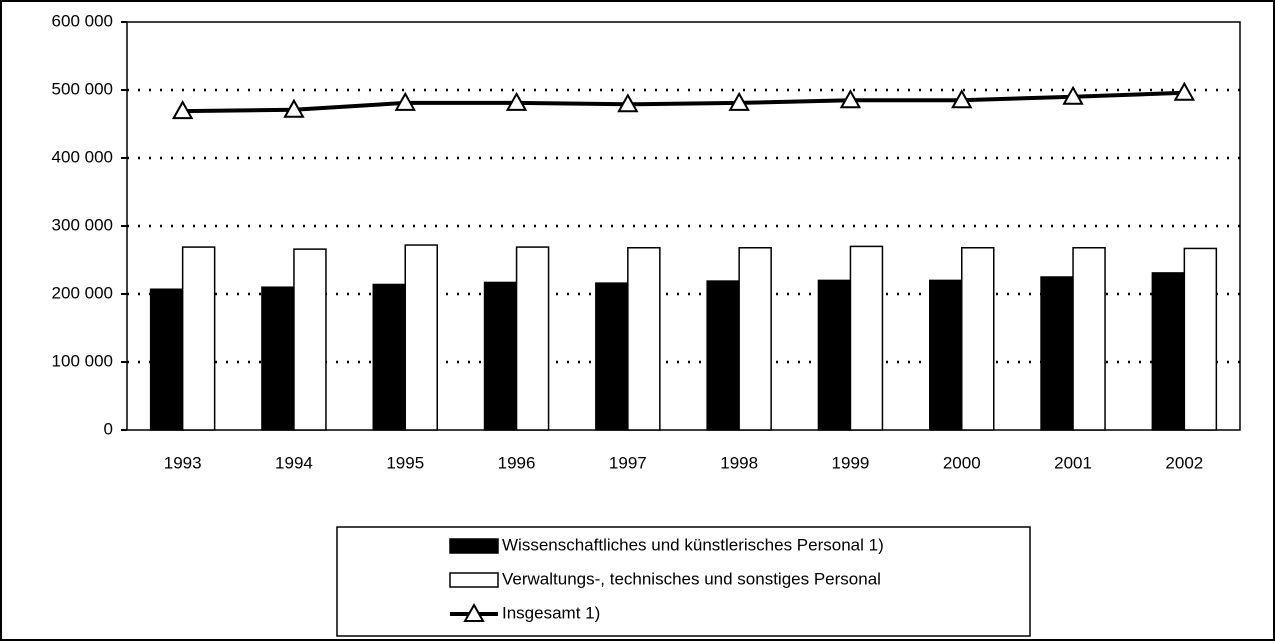 The image size is (1275, 641). What do you see at coordinates (82, 292) in the screenshot?
I see `y-tick-label: 200 000` at bounding box center [82, 292].